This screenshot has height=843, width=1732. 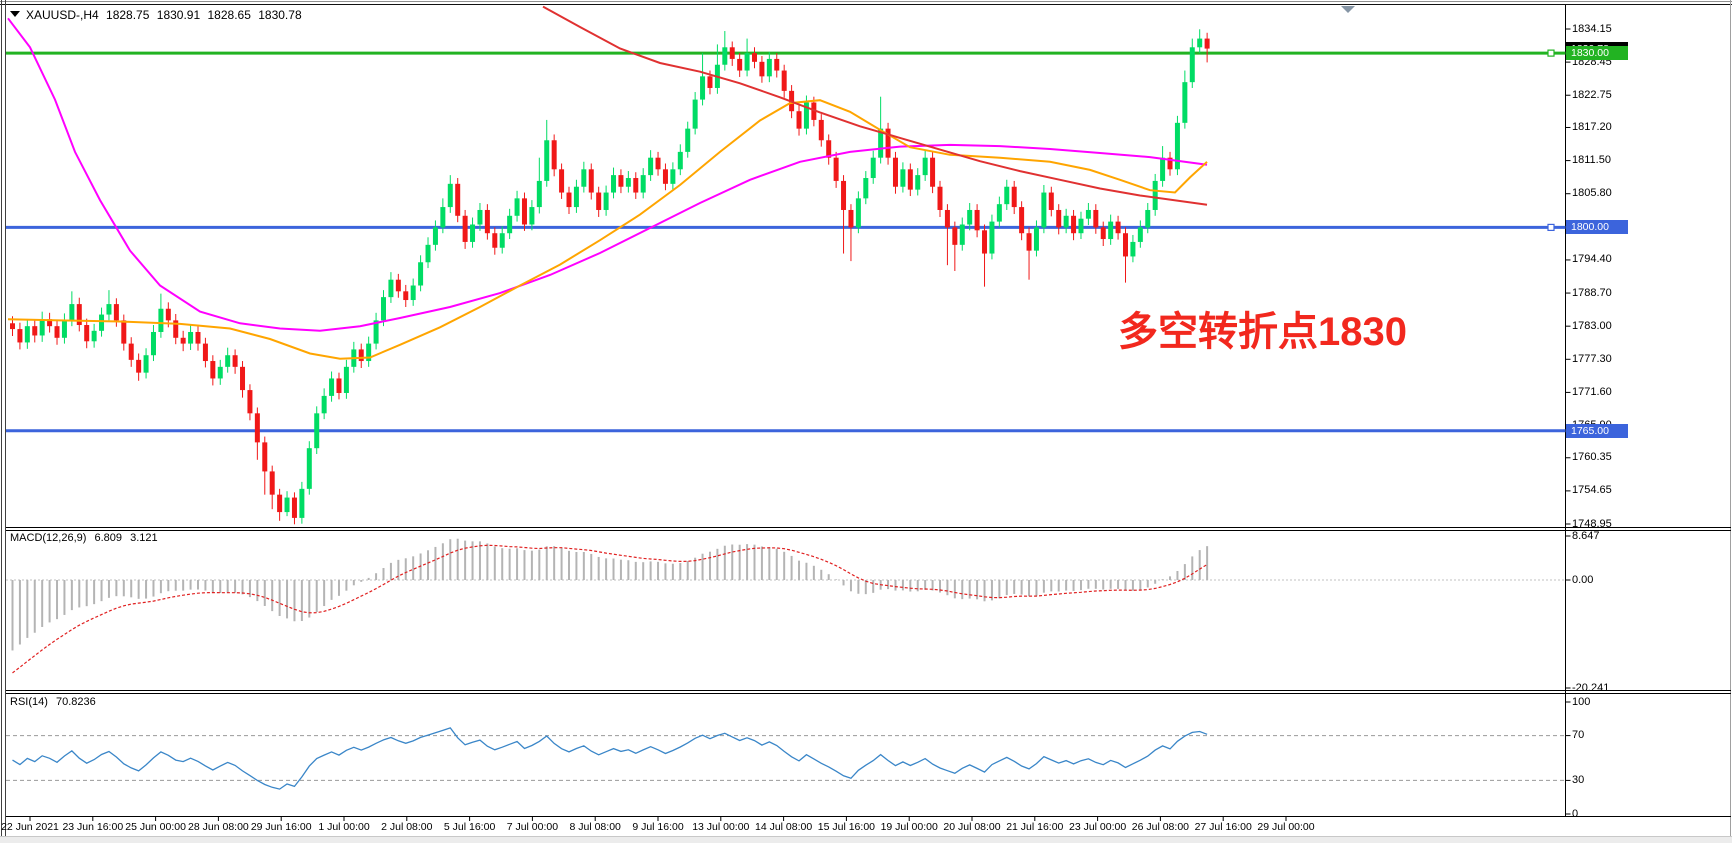 I want to click on rsi-axis-label: 70, so click(x=1578, y=735).